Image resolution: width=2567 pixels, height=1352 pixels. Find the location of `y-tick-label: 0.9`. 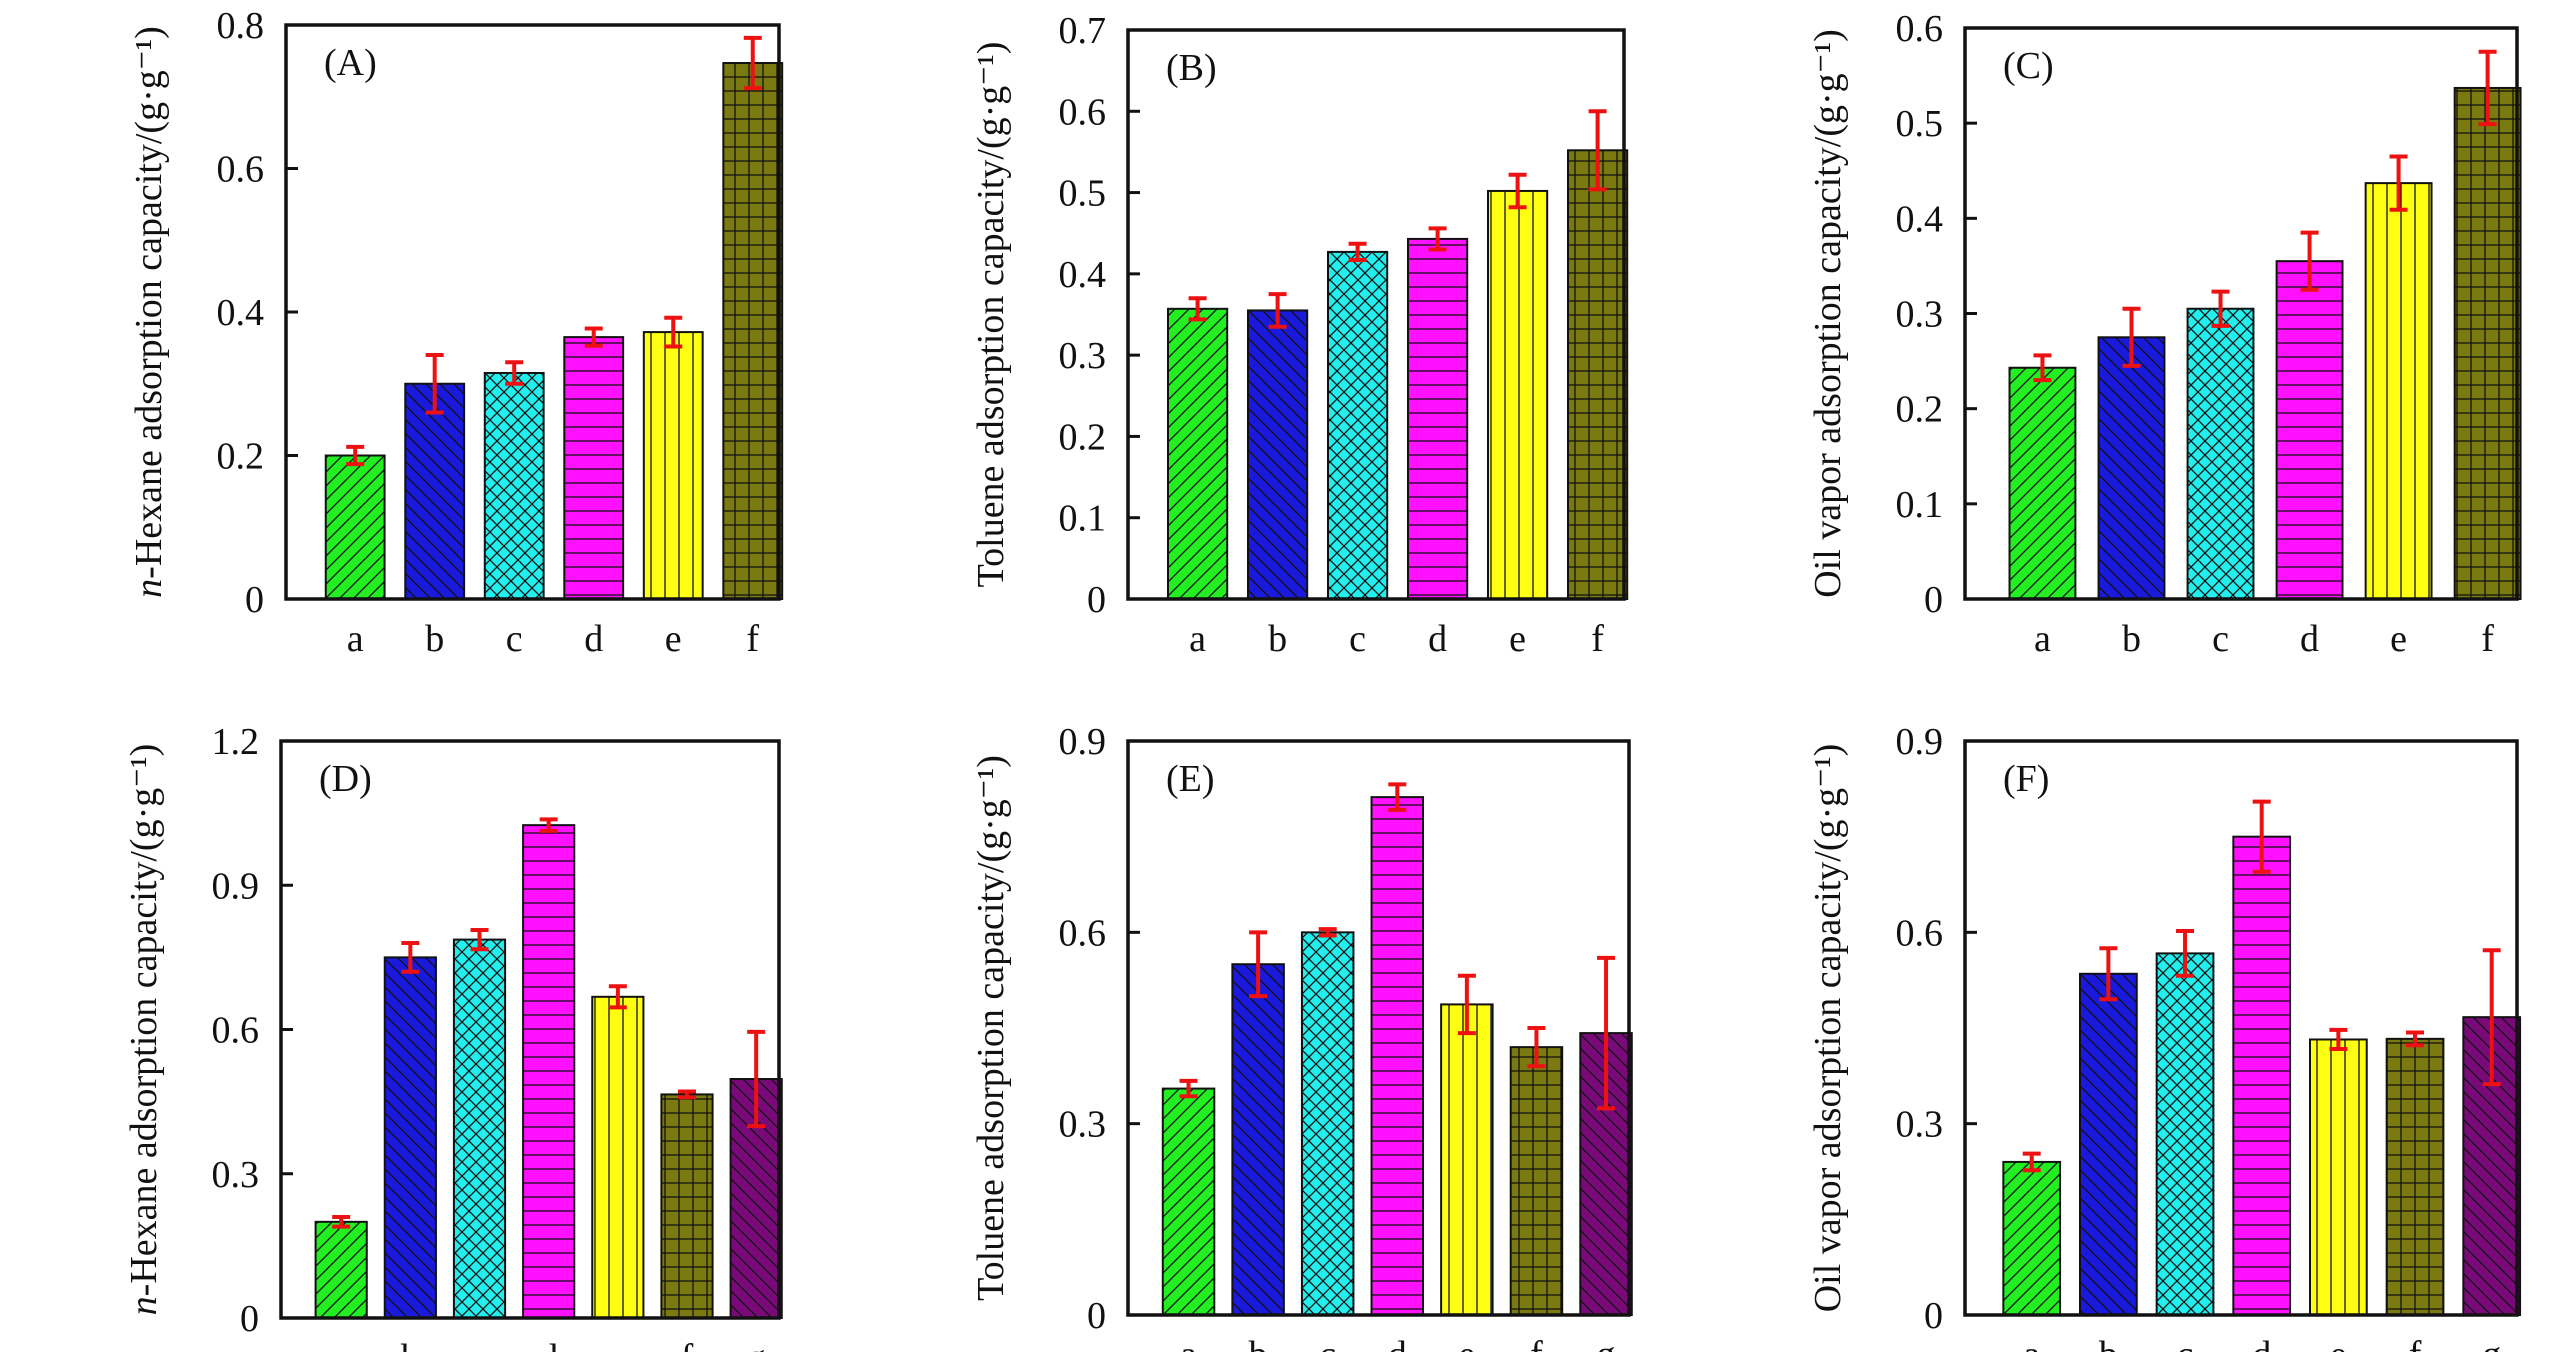

y-tick-label: 0.9 is located at coordinates (1920, 742).